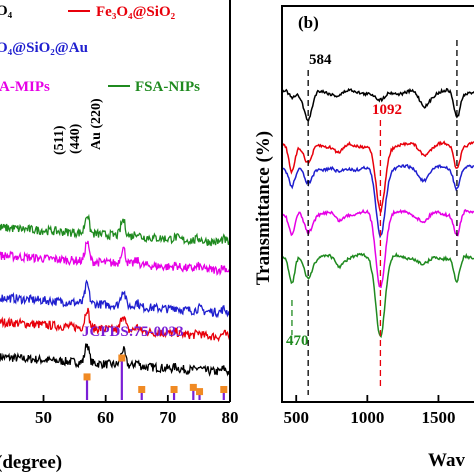 The image size is (474, 474). What do you see at coordinates (59, 140) in the screenshot?
I see `peak-label-511: (511)` at bounding box center [59, 140].